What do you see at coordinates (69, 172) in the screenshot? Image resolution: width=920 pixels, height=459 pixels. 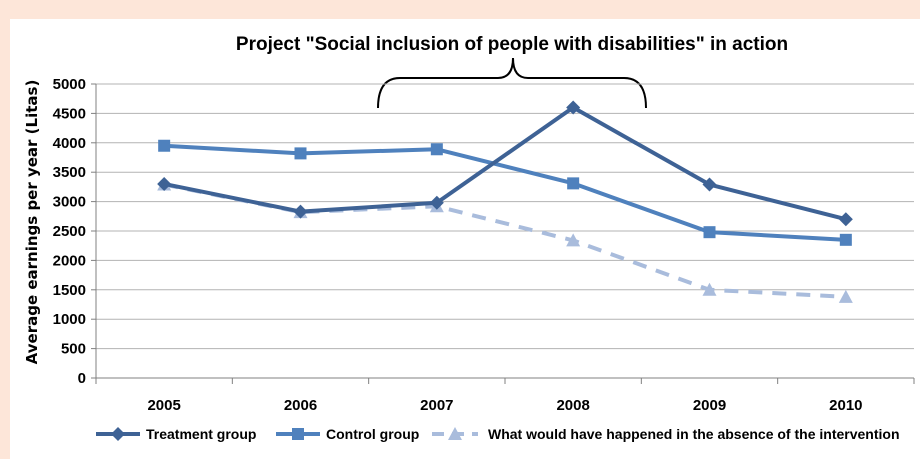 I see `y-tick-label: 3500` at bounding box center [69, 172].